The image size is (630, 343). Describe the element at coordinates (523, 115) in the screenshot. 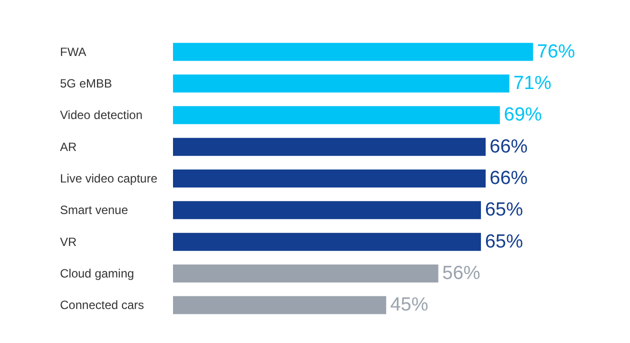

I see `data-label: 69%` at that location.